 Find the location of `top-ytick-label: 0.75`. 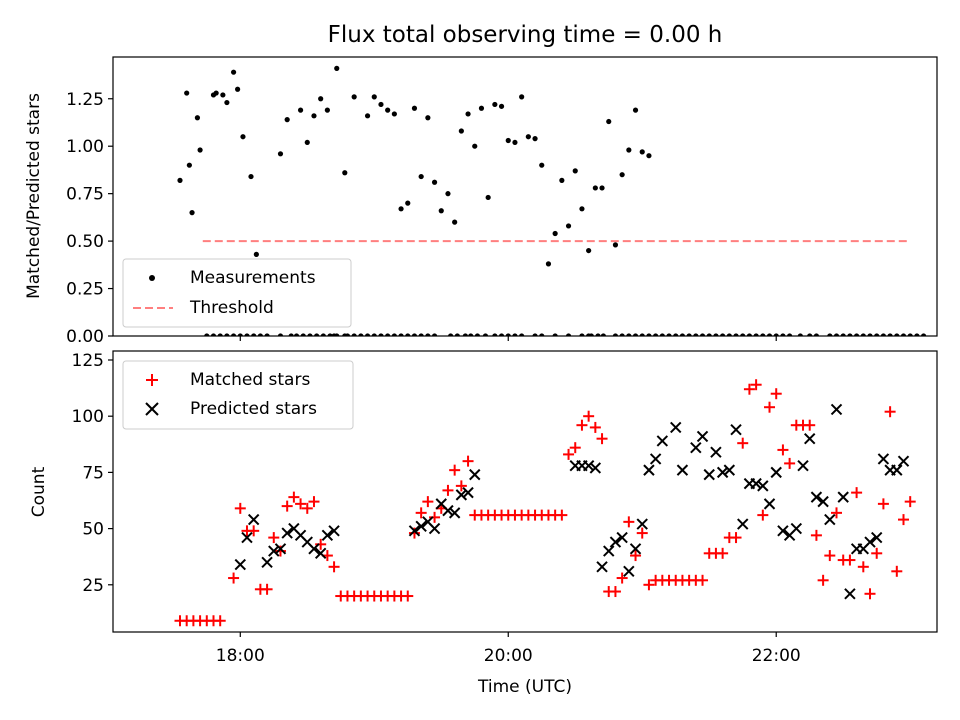

top-ytick-label: 0.75 is located at coordinates (85, 195).